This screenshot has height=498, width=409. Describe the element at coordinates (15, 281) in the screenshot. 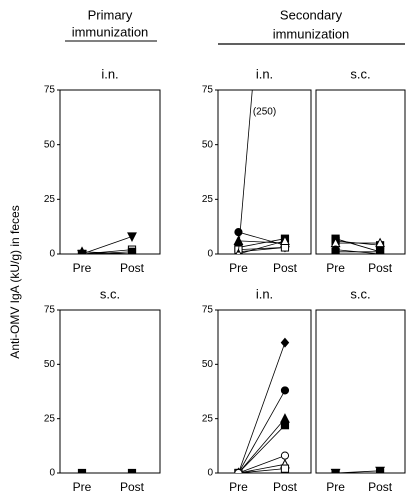

I see `y-axis-label: Anti-OMV IgA (kU/g) in feces` at that location.